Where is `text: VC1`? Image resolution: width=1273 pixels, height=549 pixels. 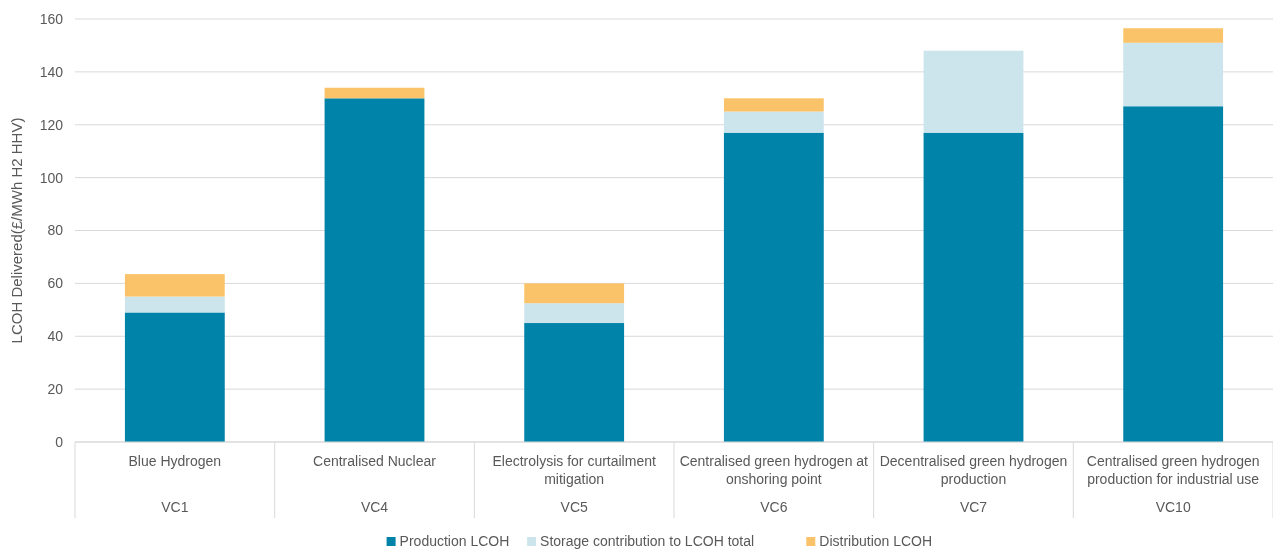 text: VC1 is located at coordinates (175, 507).